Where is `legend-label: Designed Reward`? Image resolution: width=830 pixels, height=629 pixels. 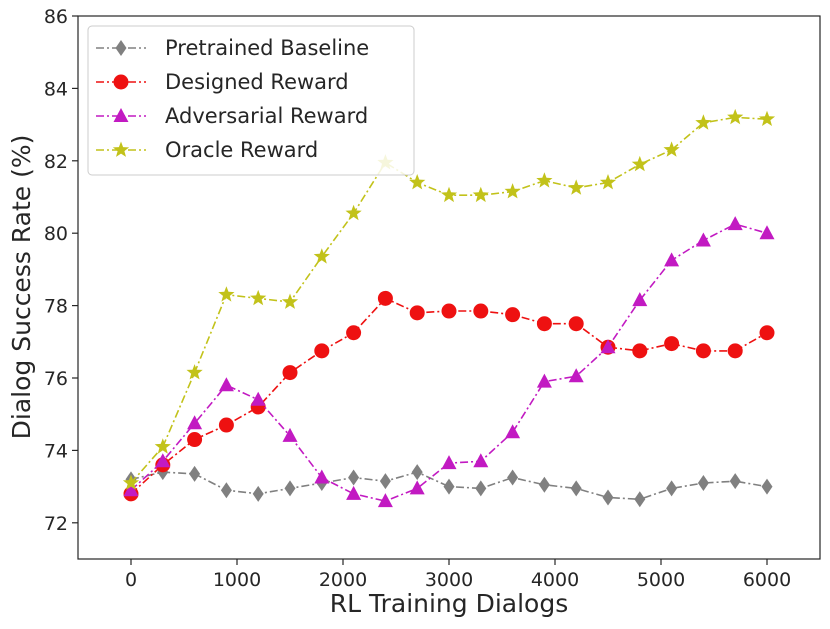
legend-label: Designed Reward is located at coordinates (257, 82).